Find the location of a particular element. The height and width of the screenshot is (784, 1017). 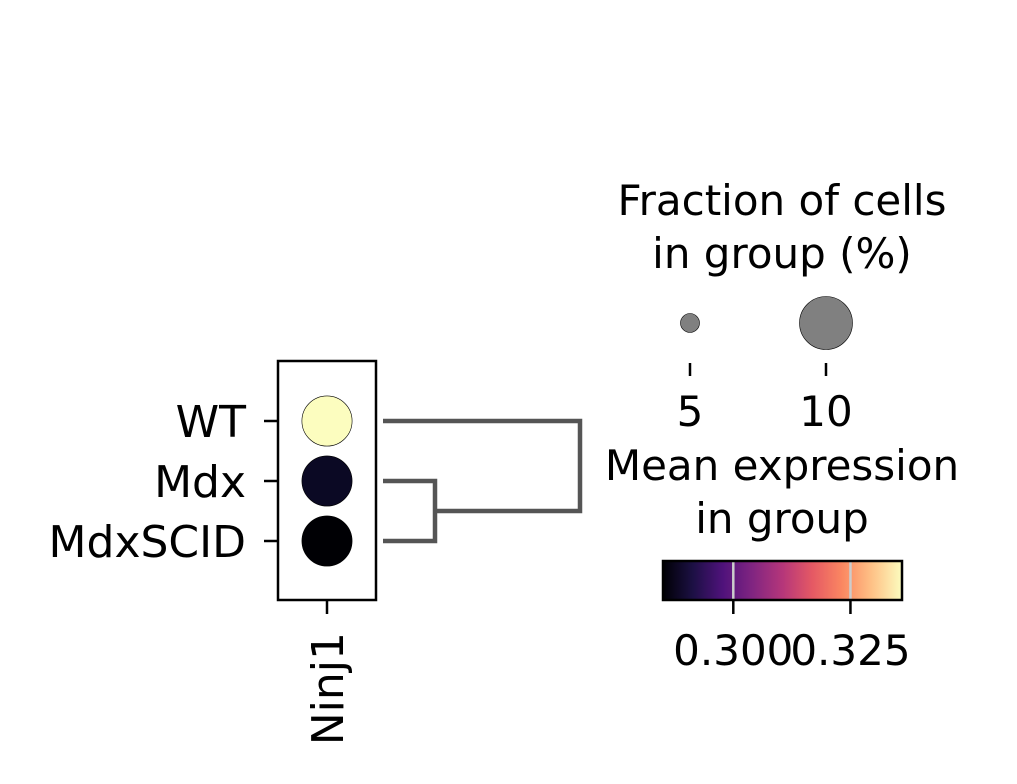

x-tick-label: Ninj1 is located at coordinates (328, 688).